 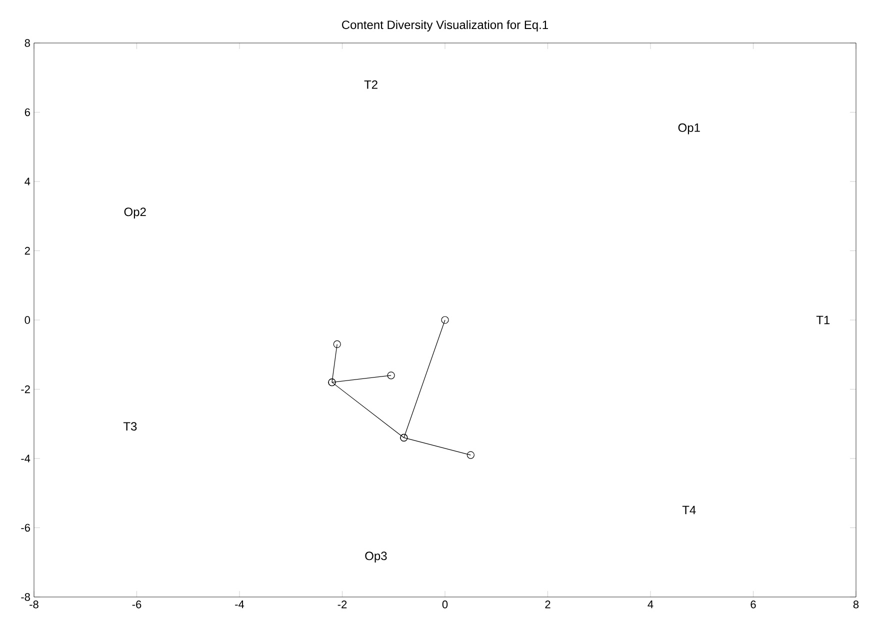 What do you see at coordinates (27, 112) in the screenshot?
I see `y-tick-label: 6` at bounding box center [27, 112].